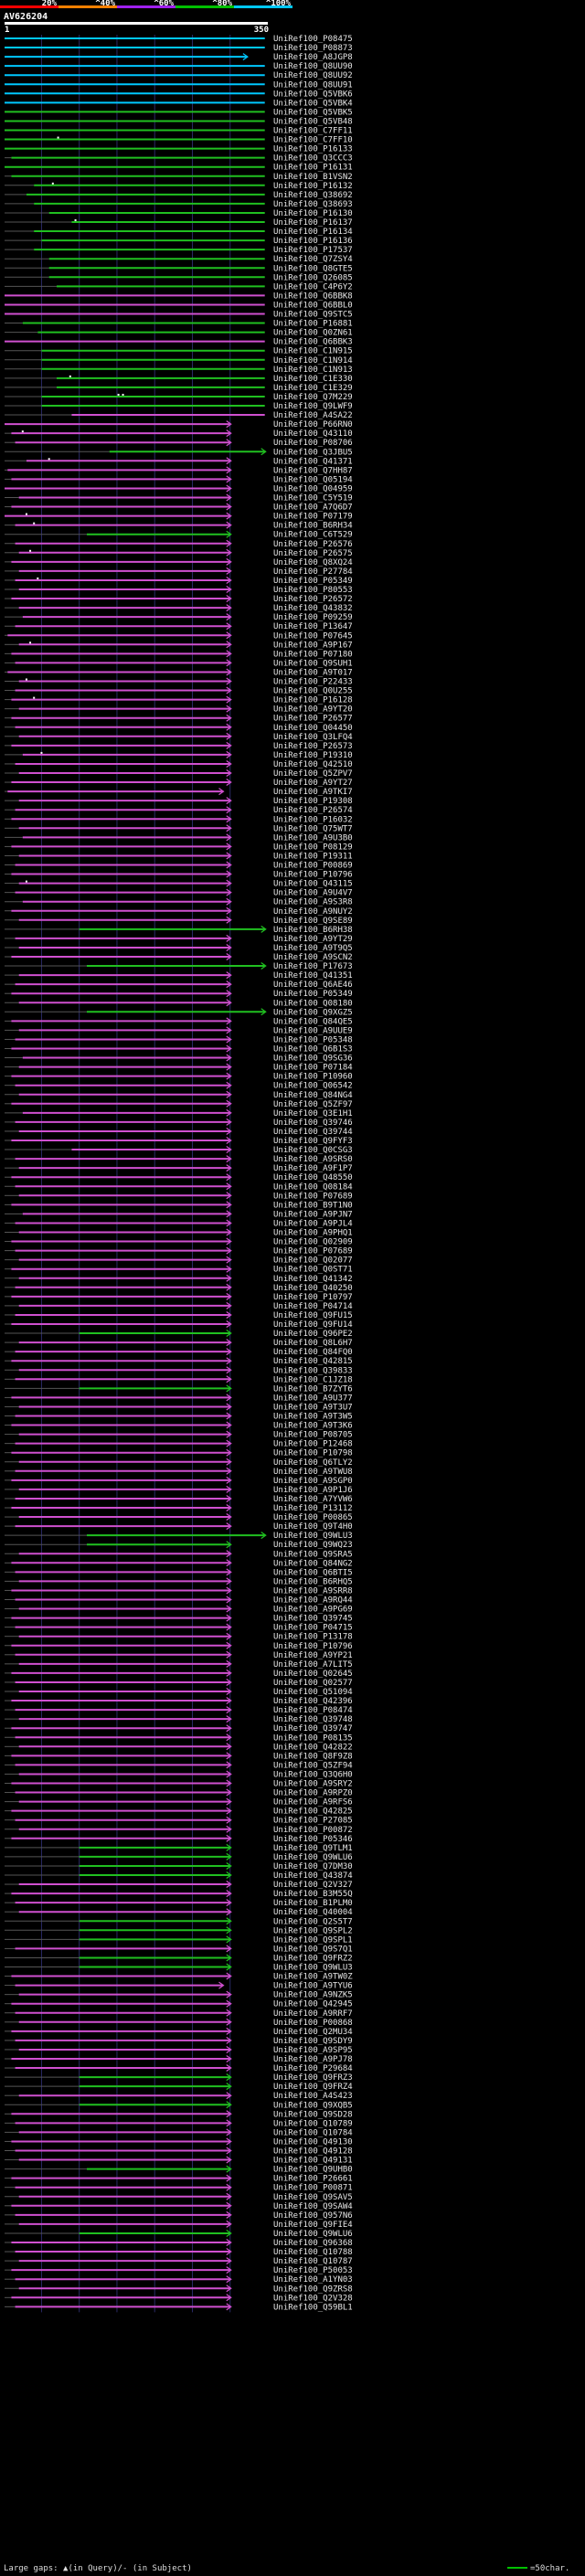 The image size is (585, 2576). What do you see at coordinates (313, 213) in the screenshot?
I see `hit-label: UniRef100_P16130` at bounding box center [313, 213].